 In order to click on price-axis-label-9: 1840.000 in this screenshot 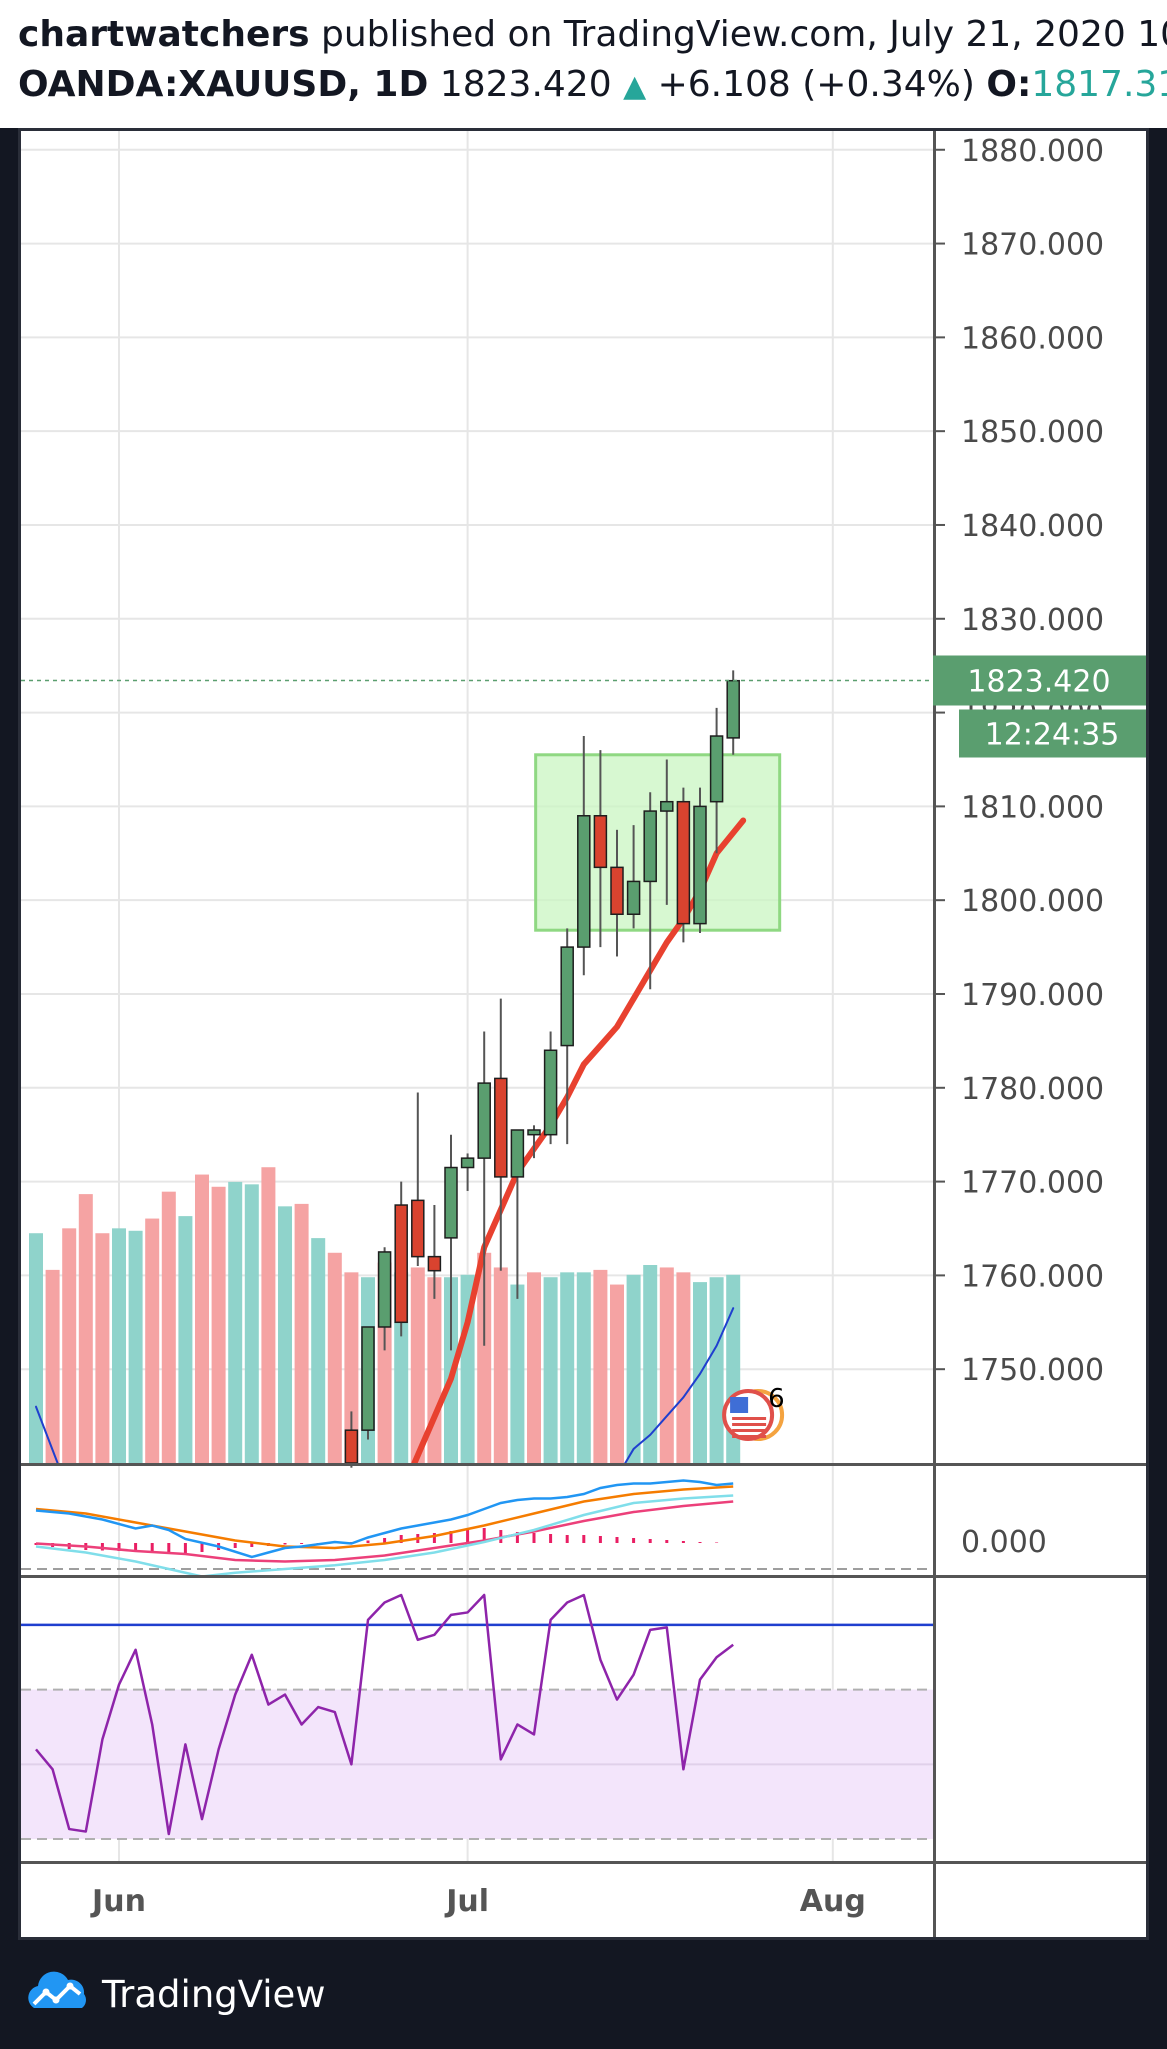, I will do `click(1032, 526)`.